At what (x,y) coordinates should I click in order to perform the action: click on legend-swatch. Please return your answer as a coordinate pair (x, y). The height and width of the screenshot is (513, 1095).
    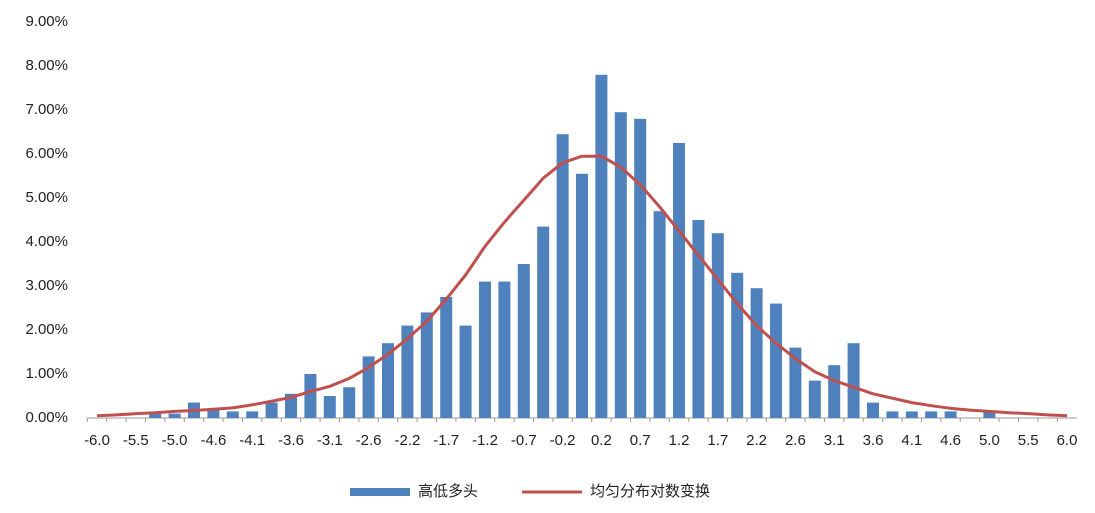
    Looking at the image, I should click on (380, 492).